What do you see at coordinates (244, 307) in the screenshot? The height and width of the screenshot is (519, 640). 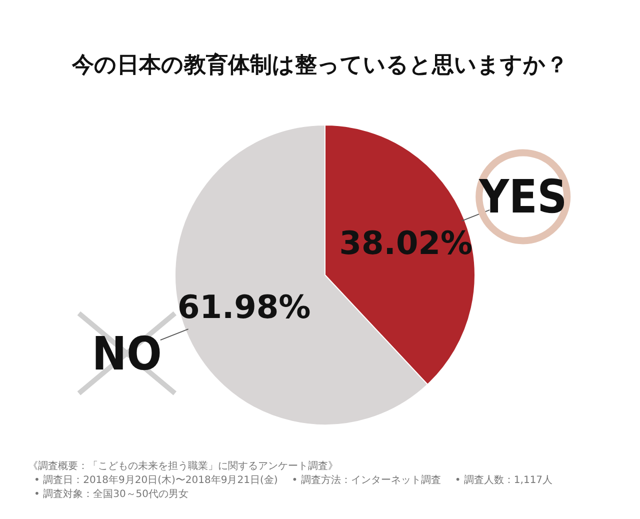 I see `data-label: 61.98%` at bounding box center [244, 307].